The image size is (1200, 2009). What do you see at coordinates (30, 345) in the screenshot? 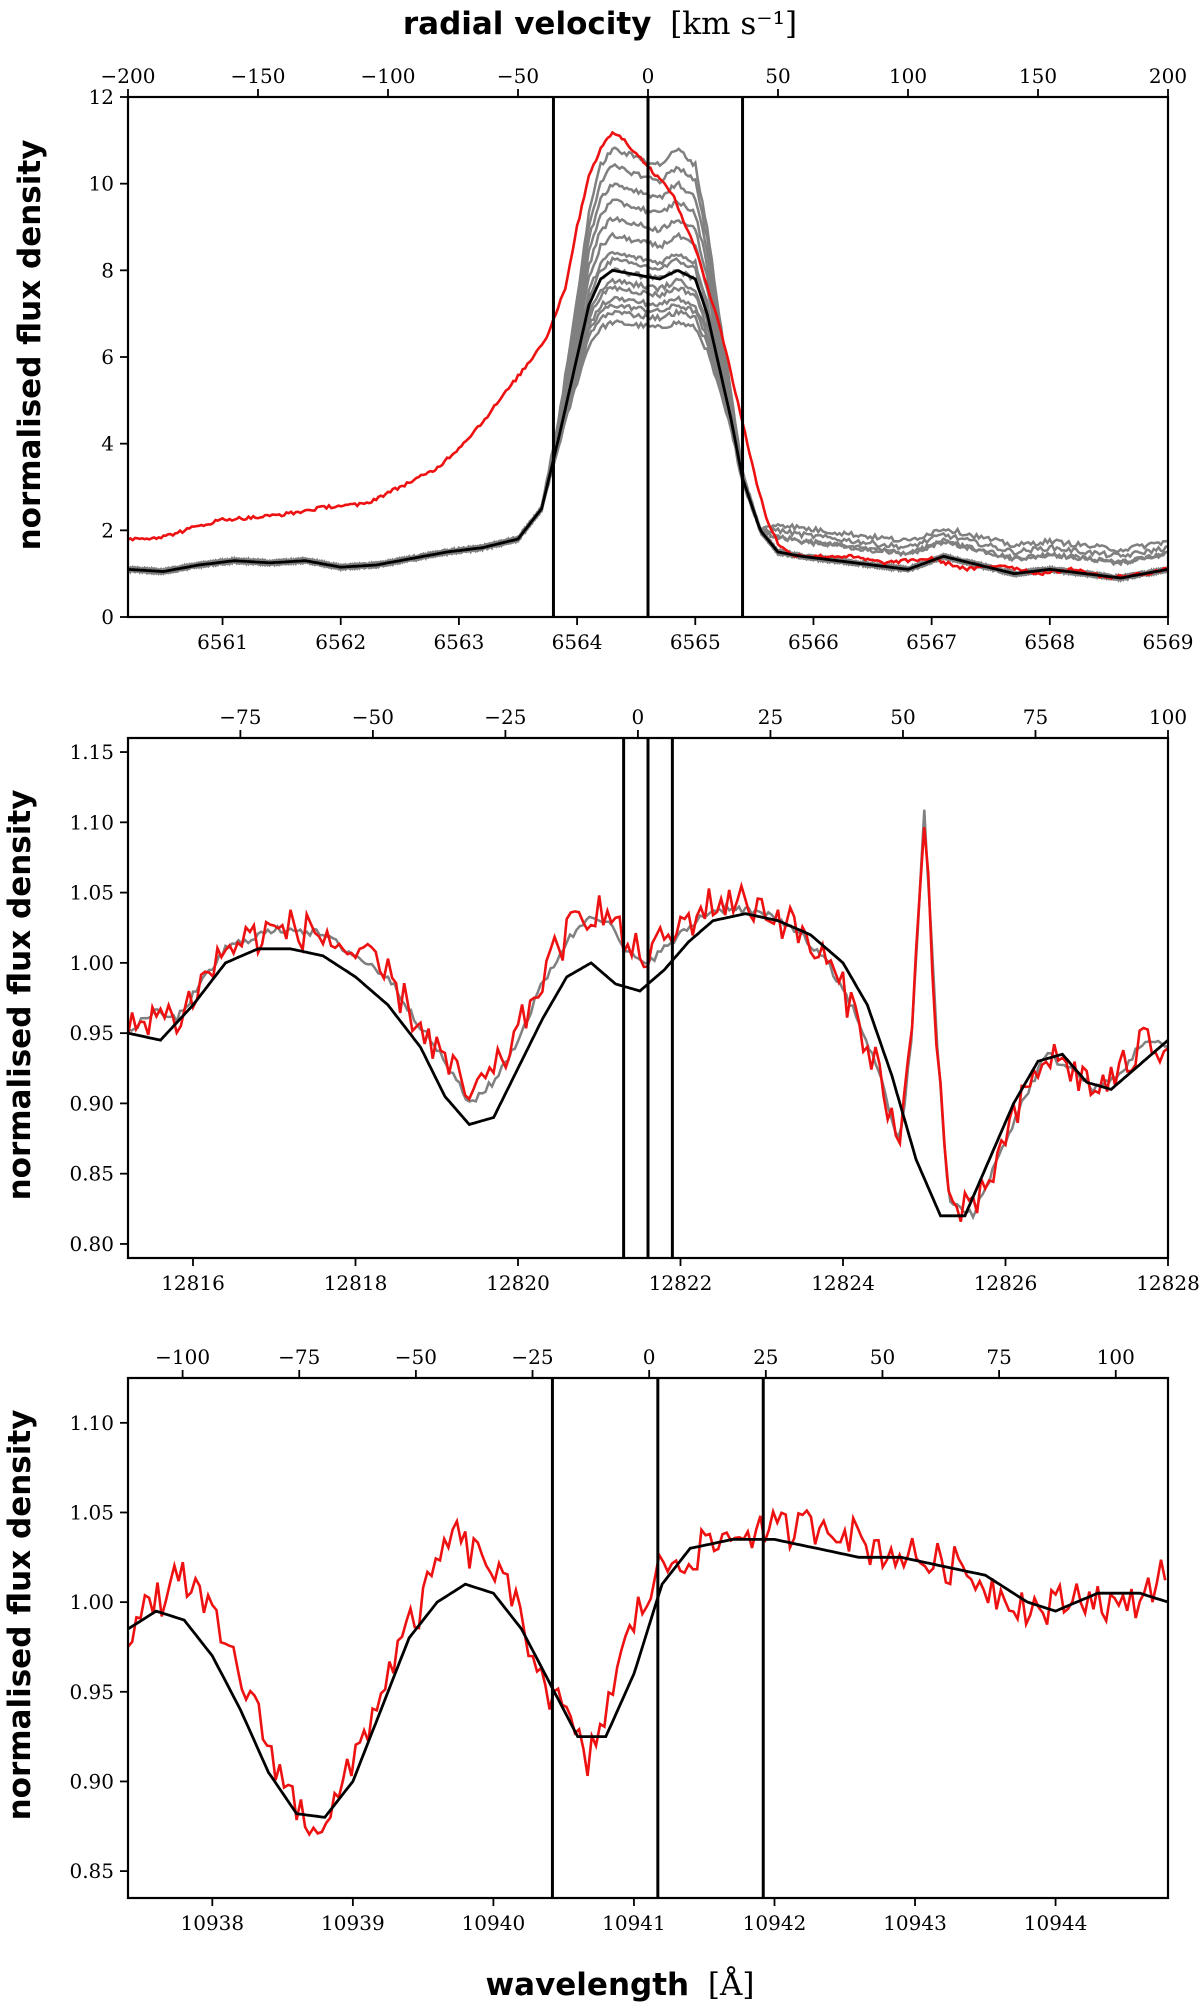
I see `ylabel-panel-1: normalised flux density` at bounding box center [30, 345].